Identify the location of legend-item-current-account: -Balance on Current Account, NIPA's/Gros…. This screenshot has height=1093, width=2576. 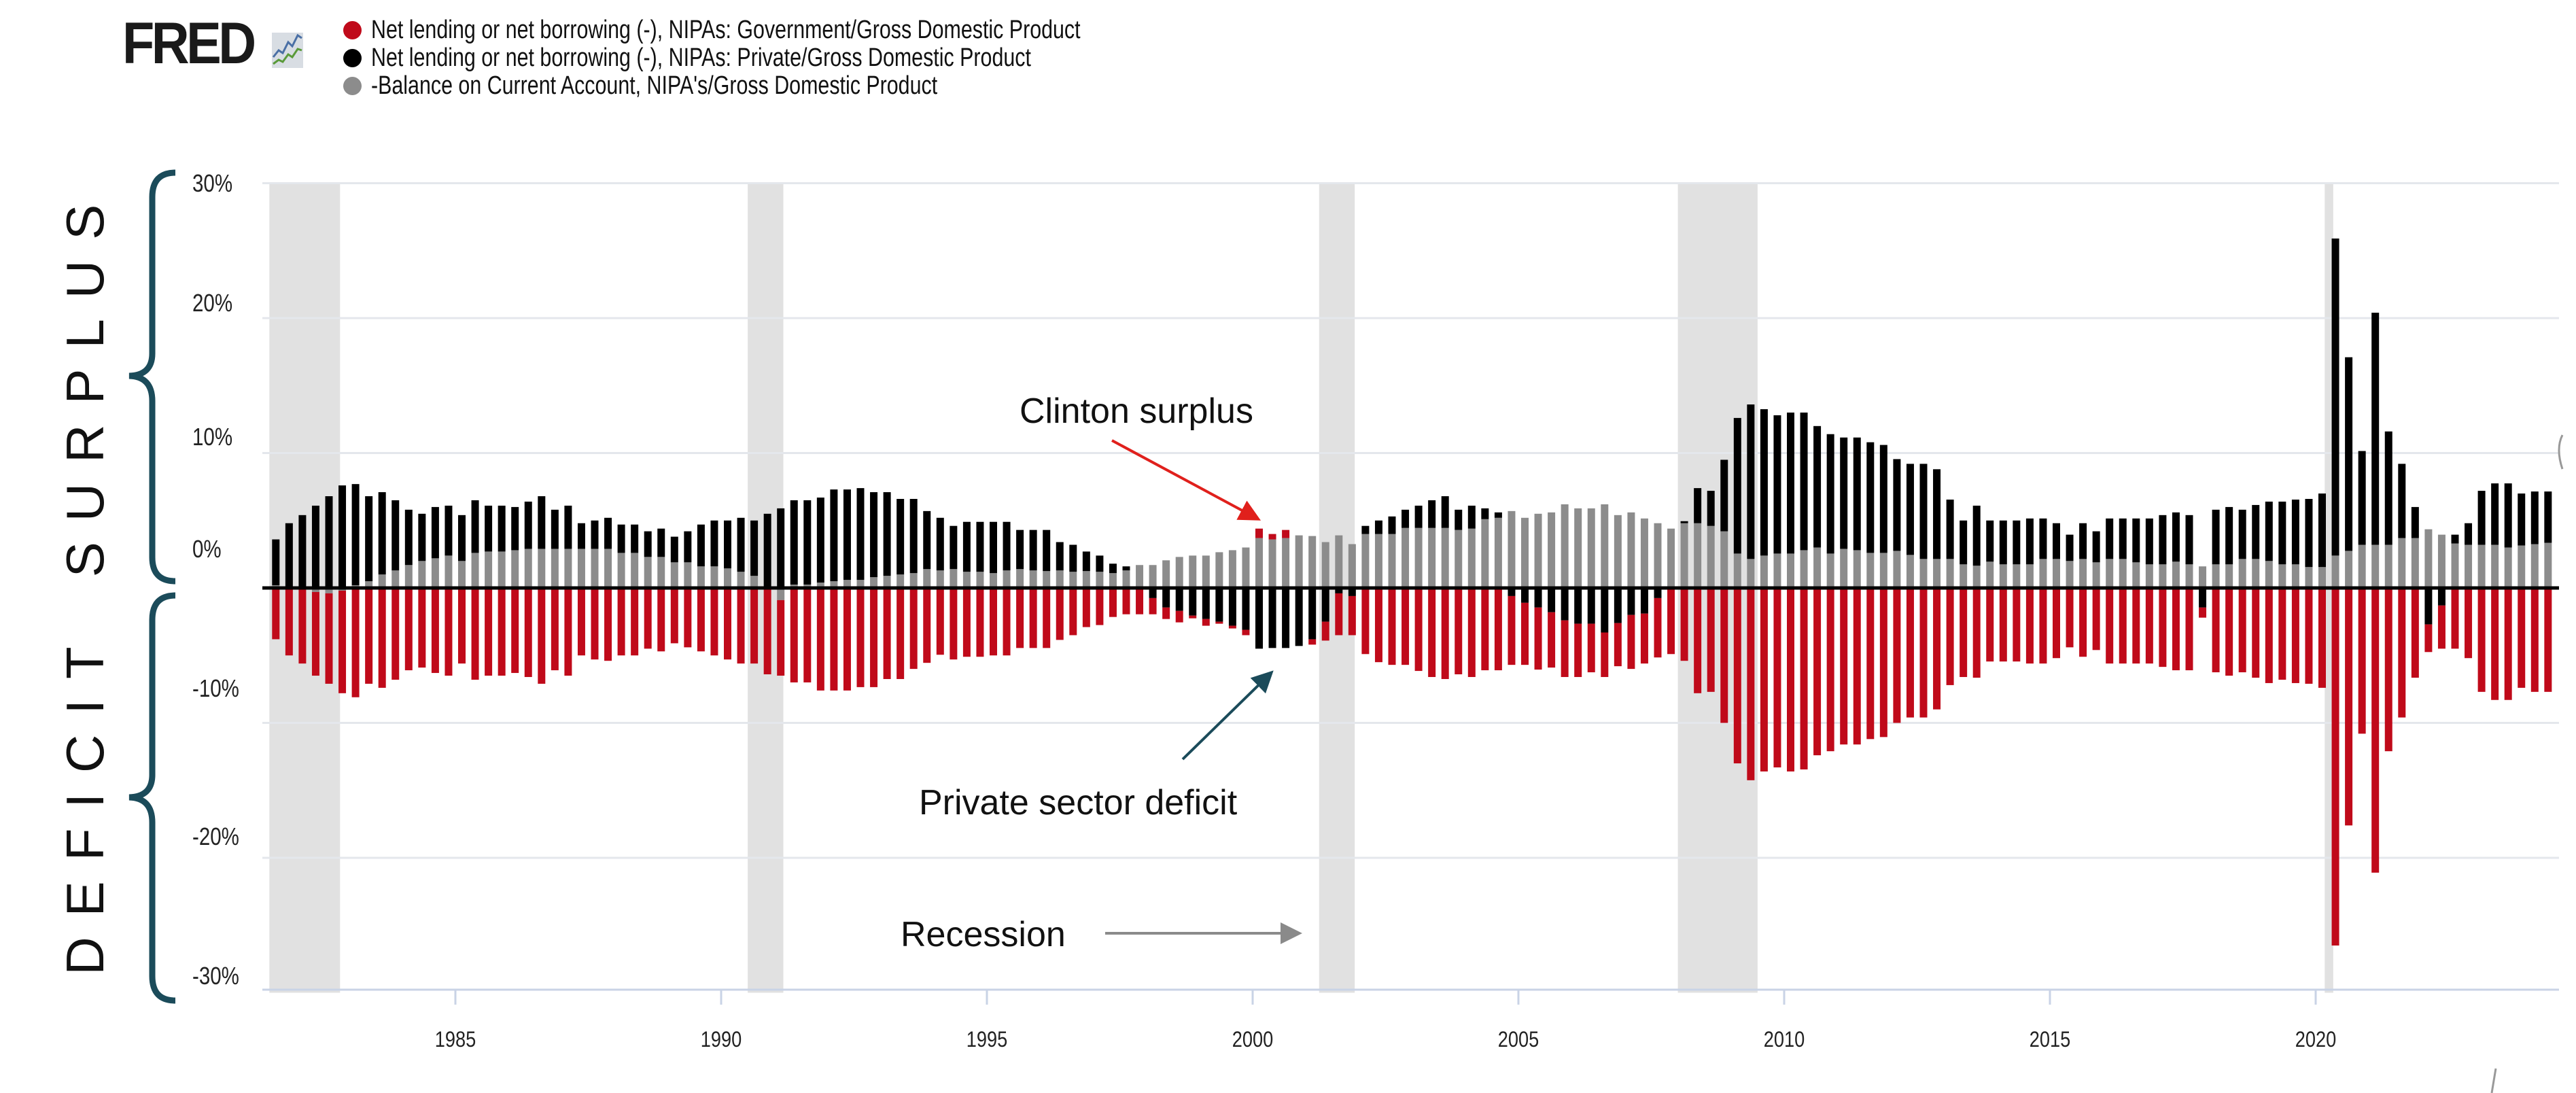
(800, 85).